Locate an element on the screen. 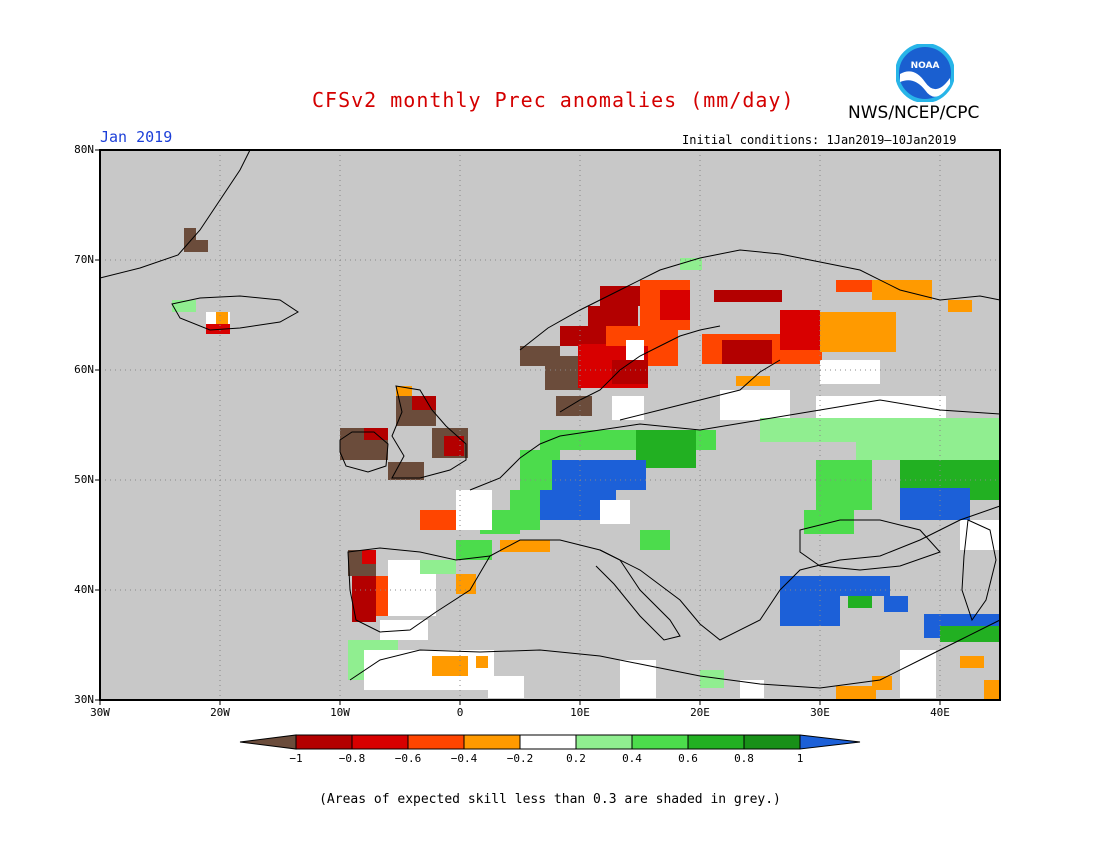 The height and width of the screenshot is (850, 1100). colorbar-label: 0.2 is located at coordinates (576, 758).